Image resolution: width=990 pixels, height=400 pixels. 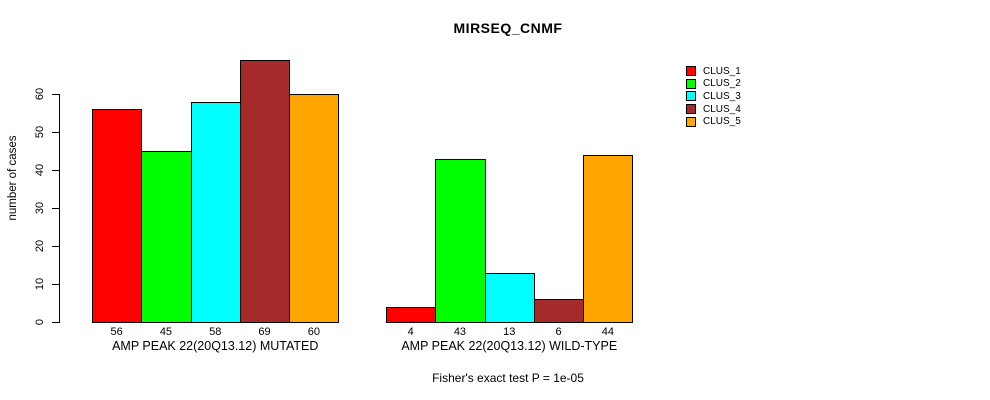 I want to click on legend-item: CLUS_2, so click(x=713, y=84).